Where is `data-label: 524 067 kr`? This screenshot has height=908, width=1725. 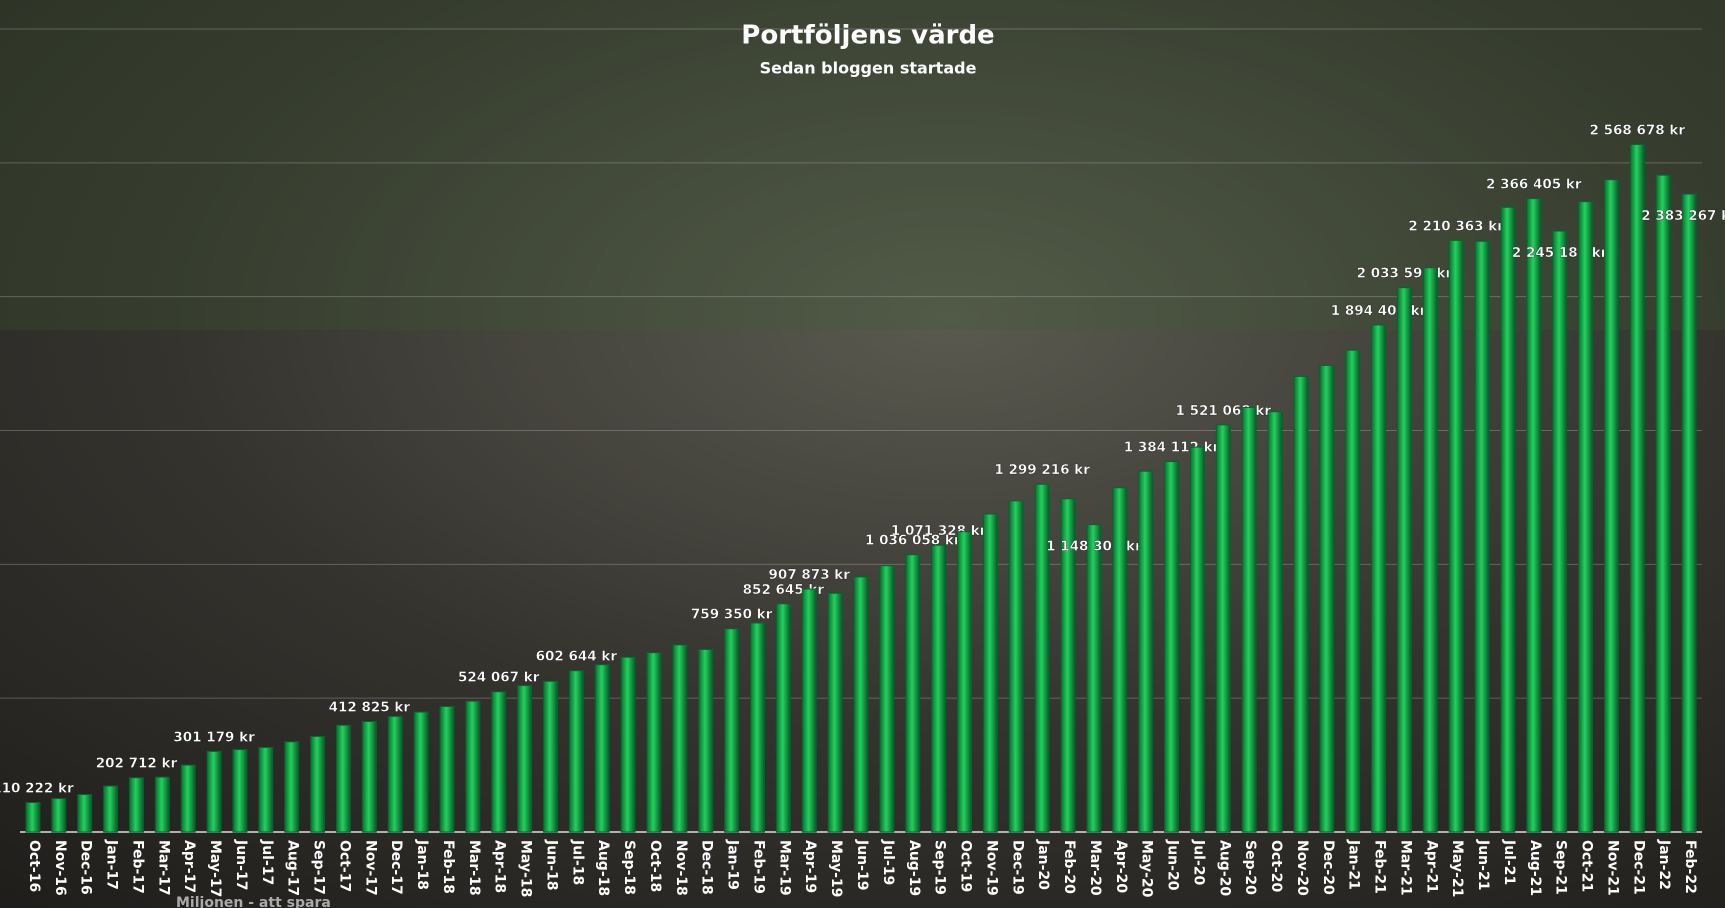 data-label: 524 067 kr is located at coordinates (499, 678).